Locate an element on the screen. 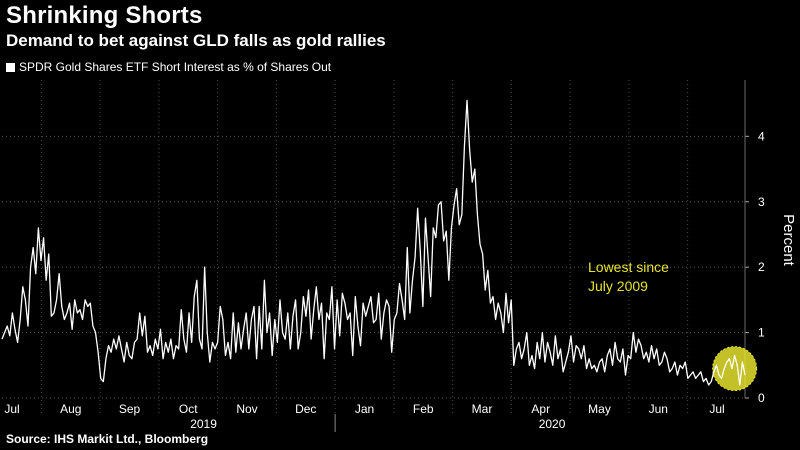 The width and height of the screenshot is (800, 450). x-tick-label: Mar is located at coordinates (482, 409).